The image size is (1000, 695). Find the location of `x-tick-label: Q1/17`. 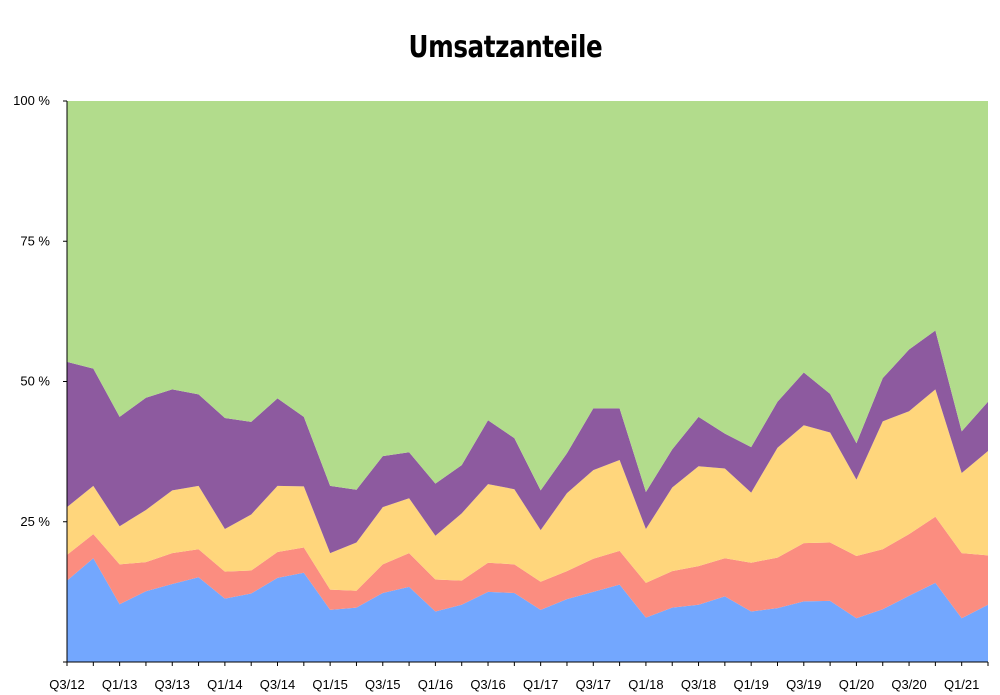

x-tick-label: Q1/17 is located at coordinates (540, 684).